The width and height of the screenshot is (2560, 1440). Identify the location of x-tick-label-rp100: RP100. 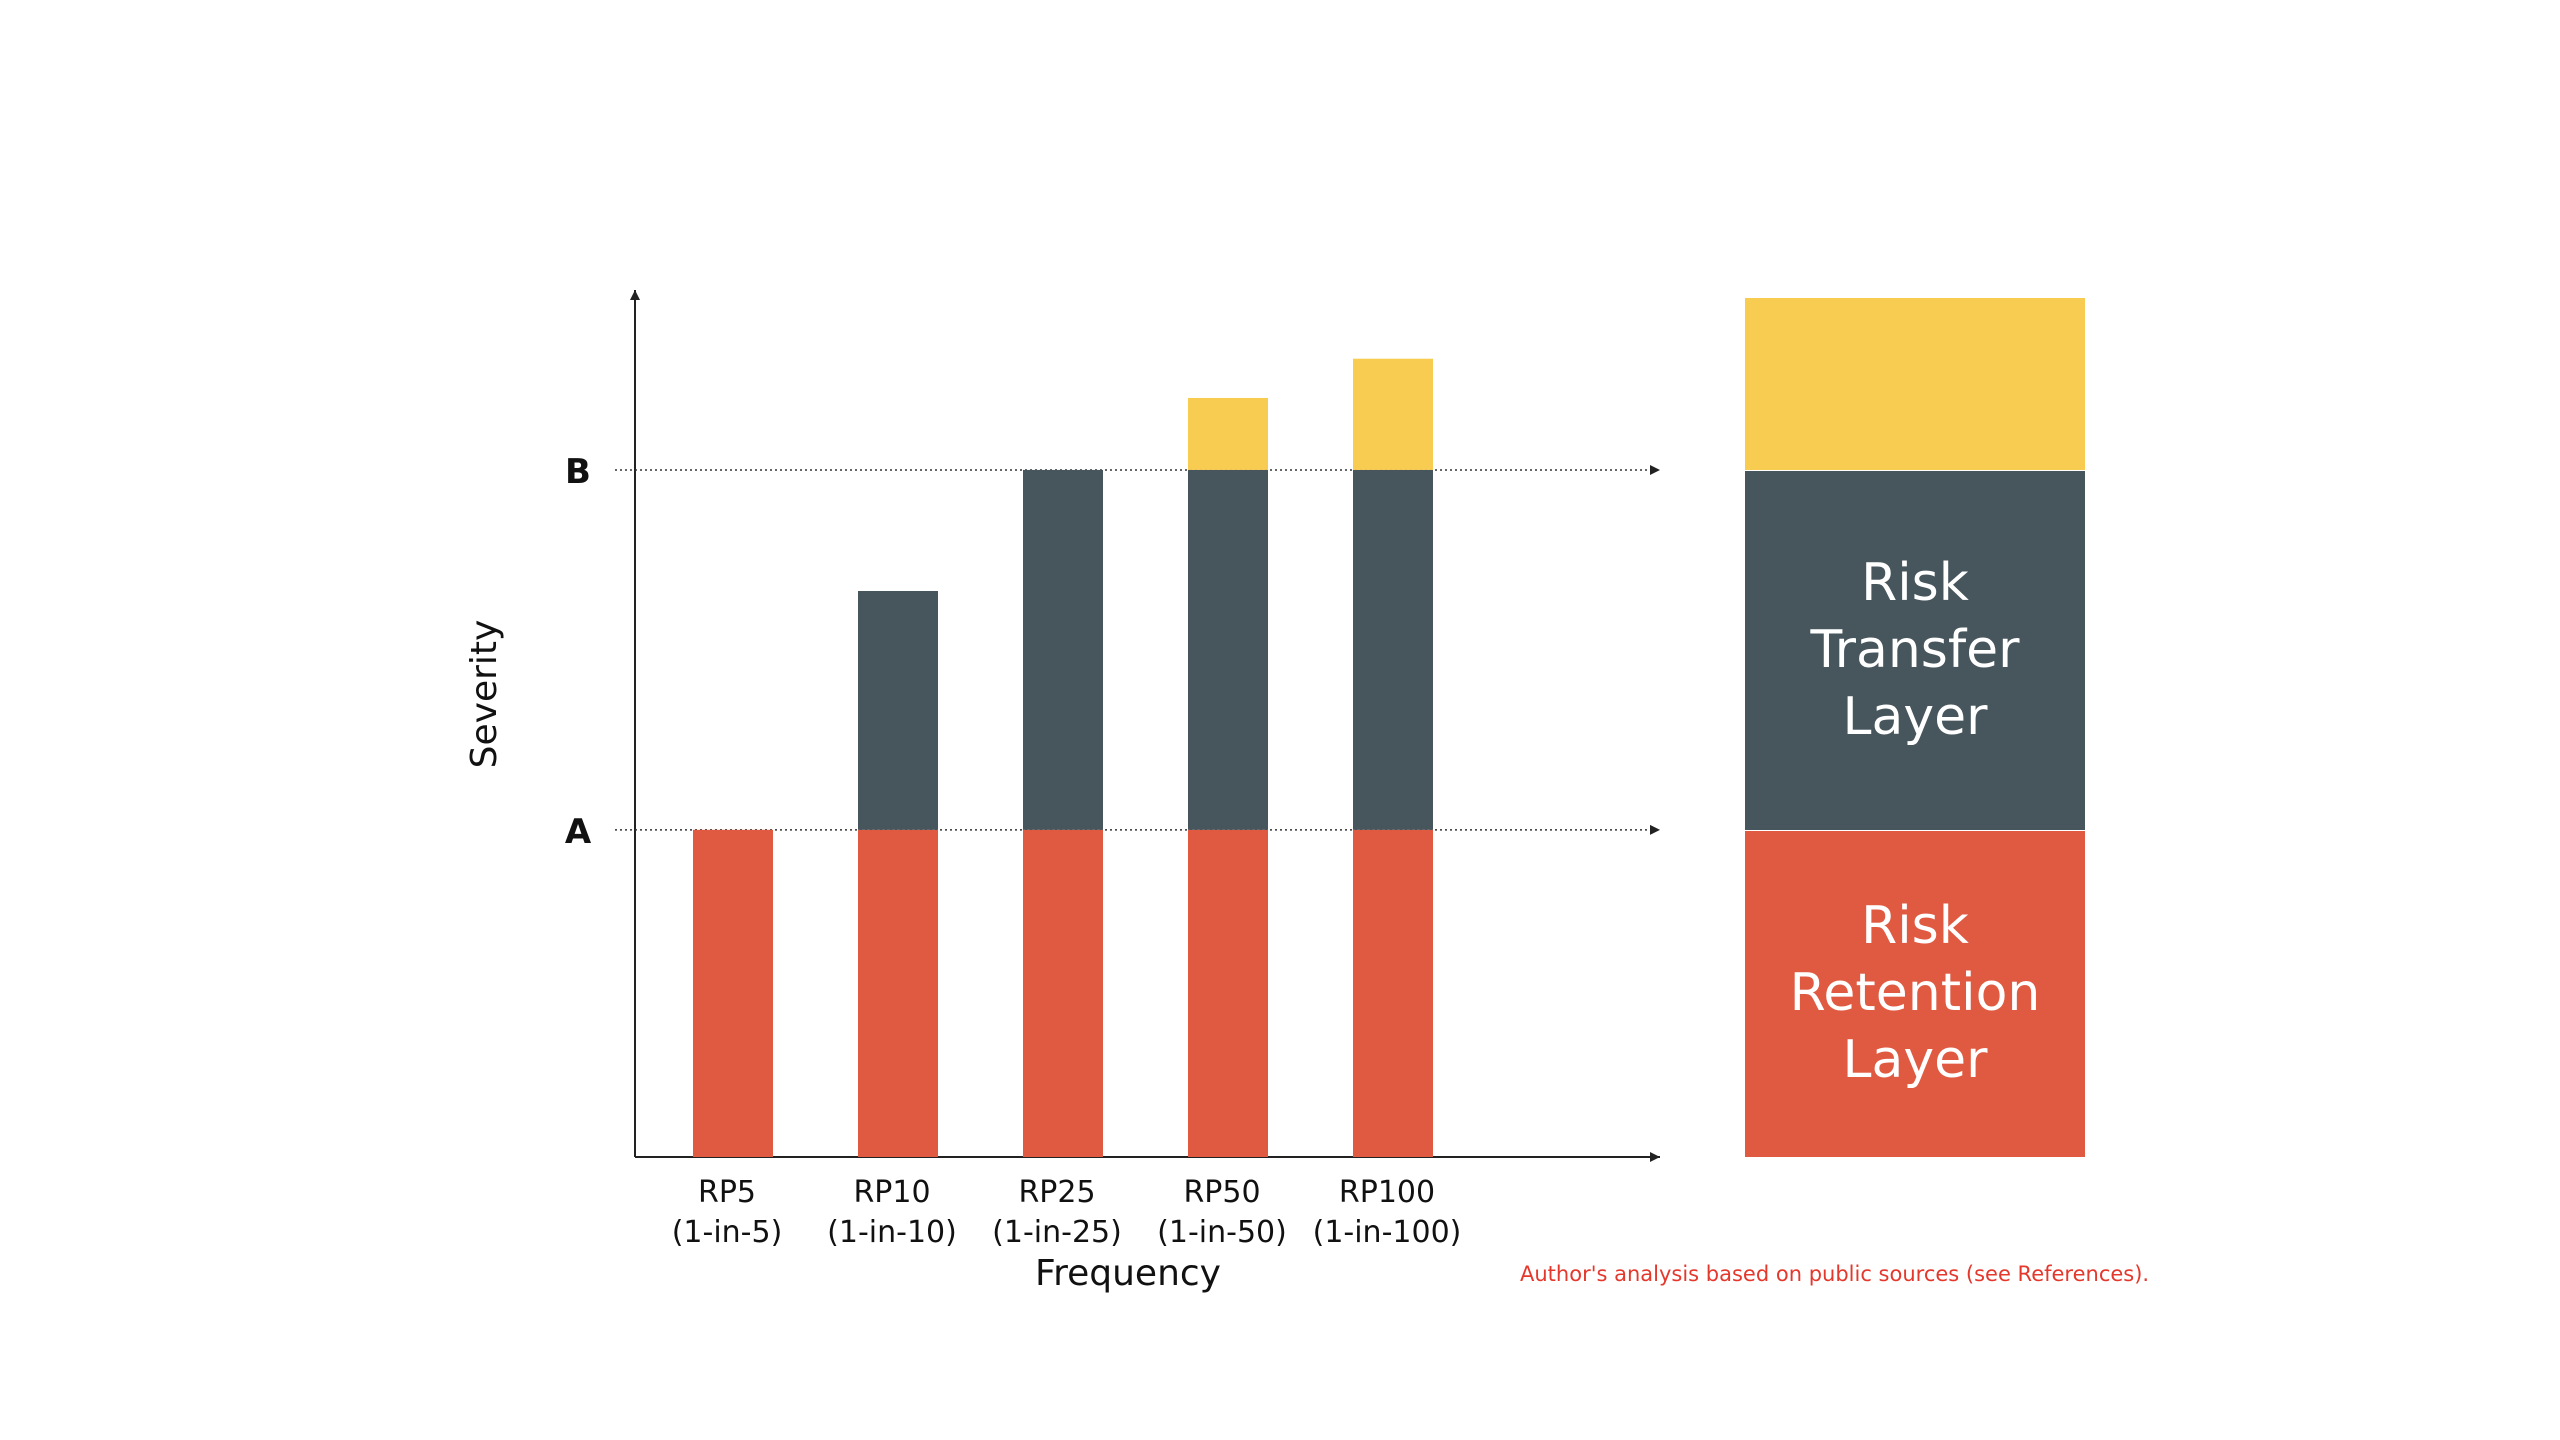
(1387, 1192).